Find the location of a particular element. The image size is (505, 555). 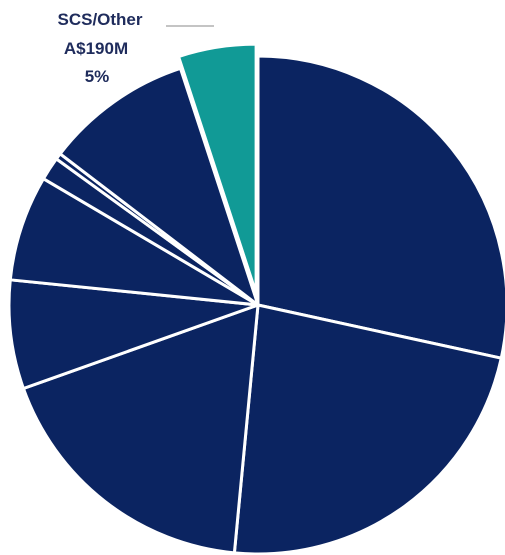

scs-other-callout: SCS/Other A$190M 5% is located at coordinates (135, 48).